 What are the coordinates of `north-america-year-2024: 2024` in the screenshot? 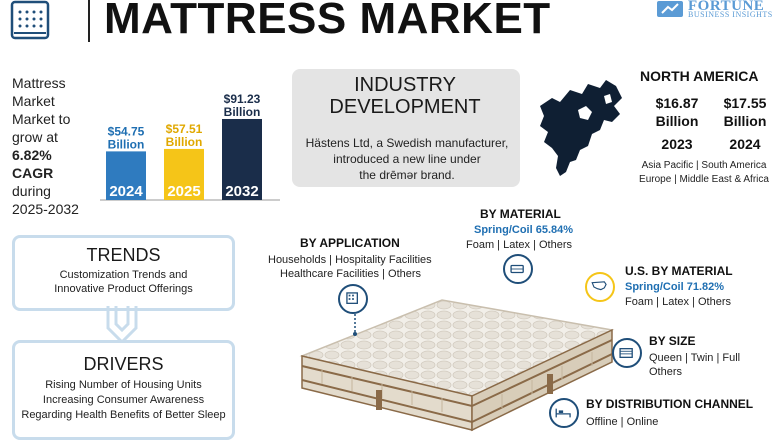 It's located at (745, 144).